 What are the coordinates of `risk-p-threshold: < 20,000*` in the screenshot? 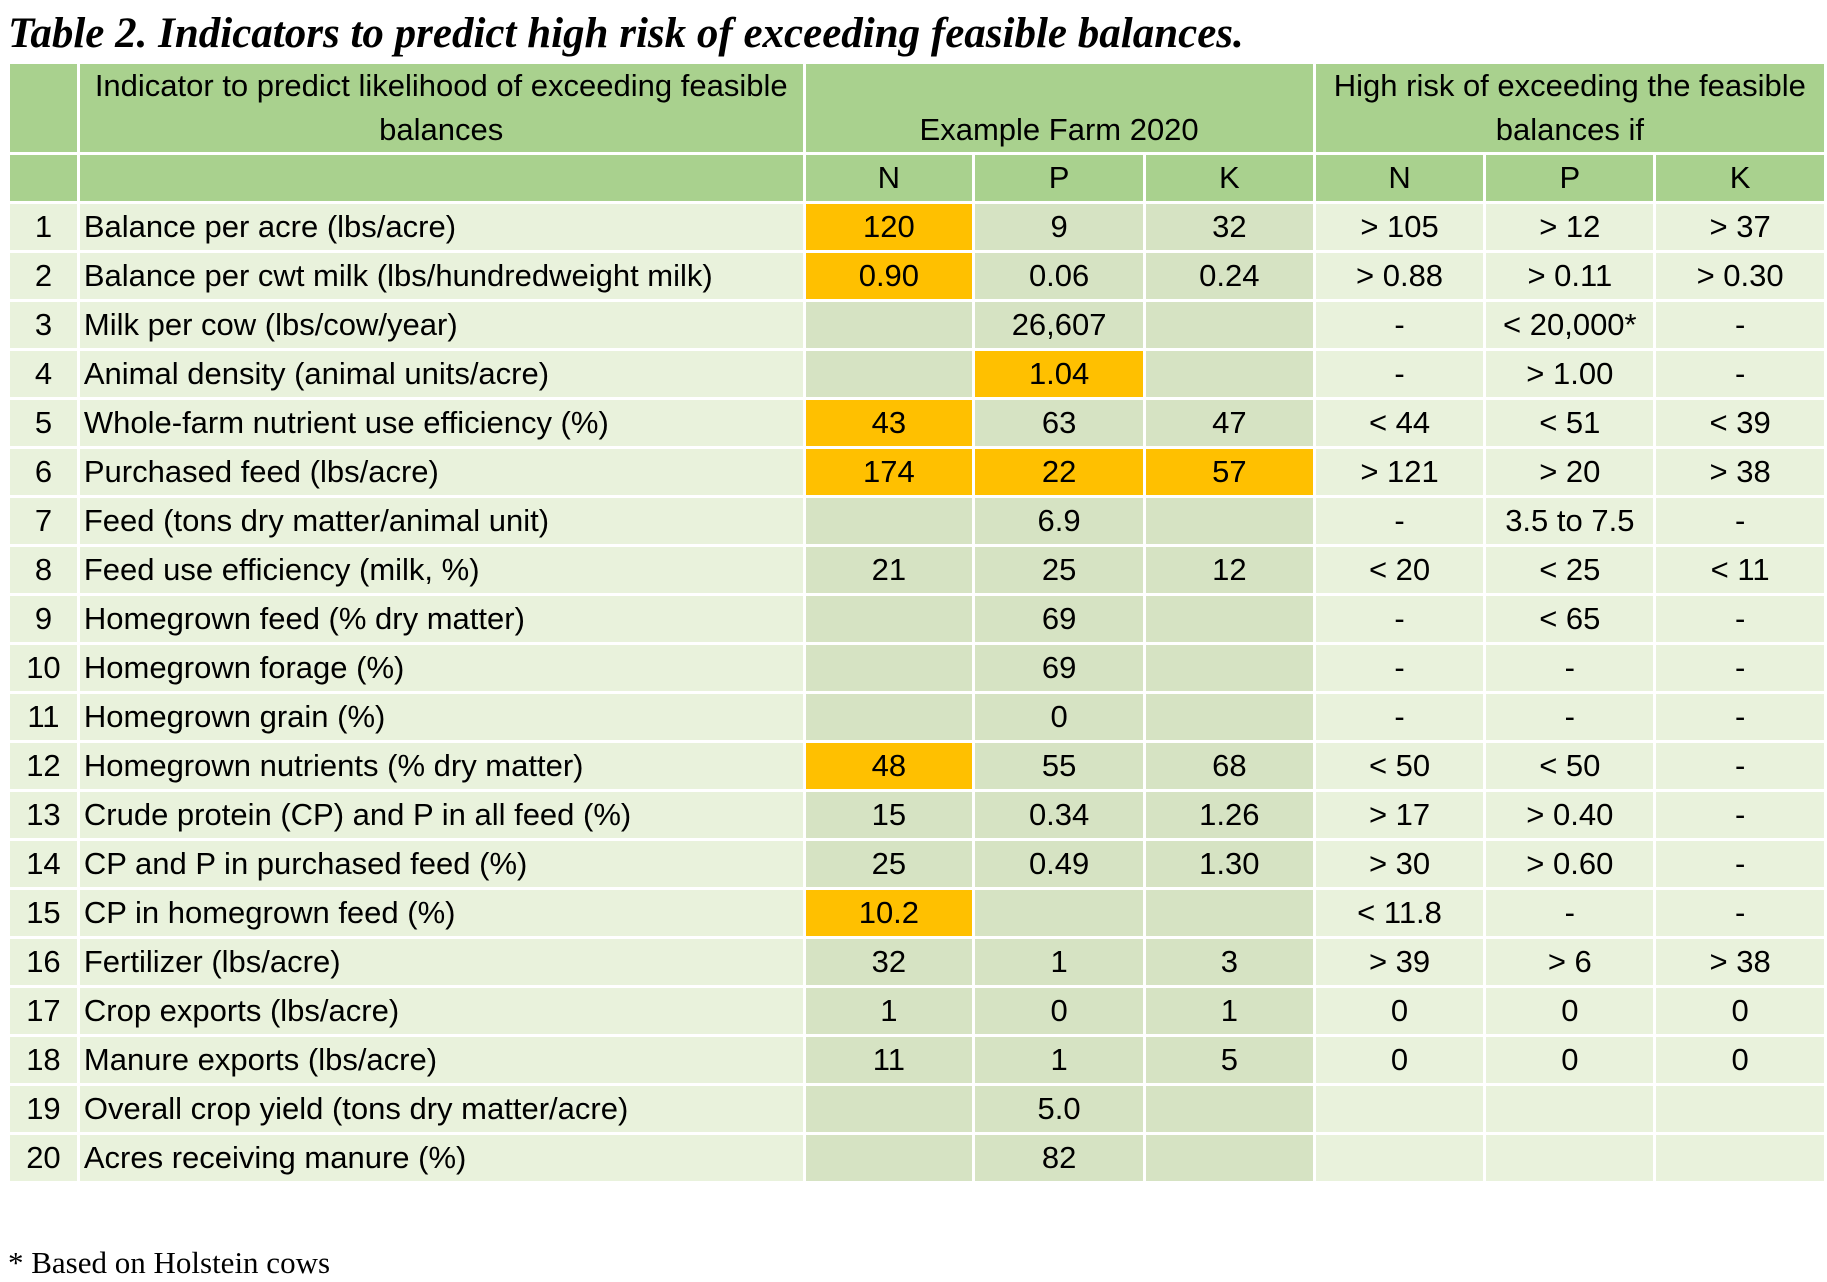 It's located at (1570, 325).